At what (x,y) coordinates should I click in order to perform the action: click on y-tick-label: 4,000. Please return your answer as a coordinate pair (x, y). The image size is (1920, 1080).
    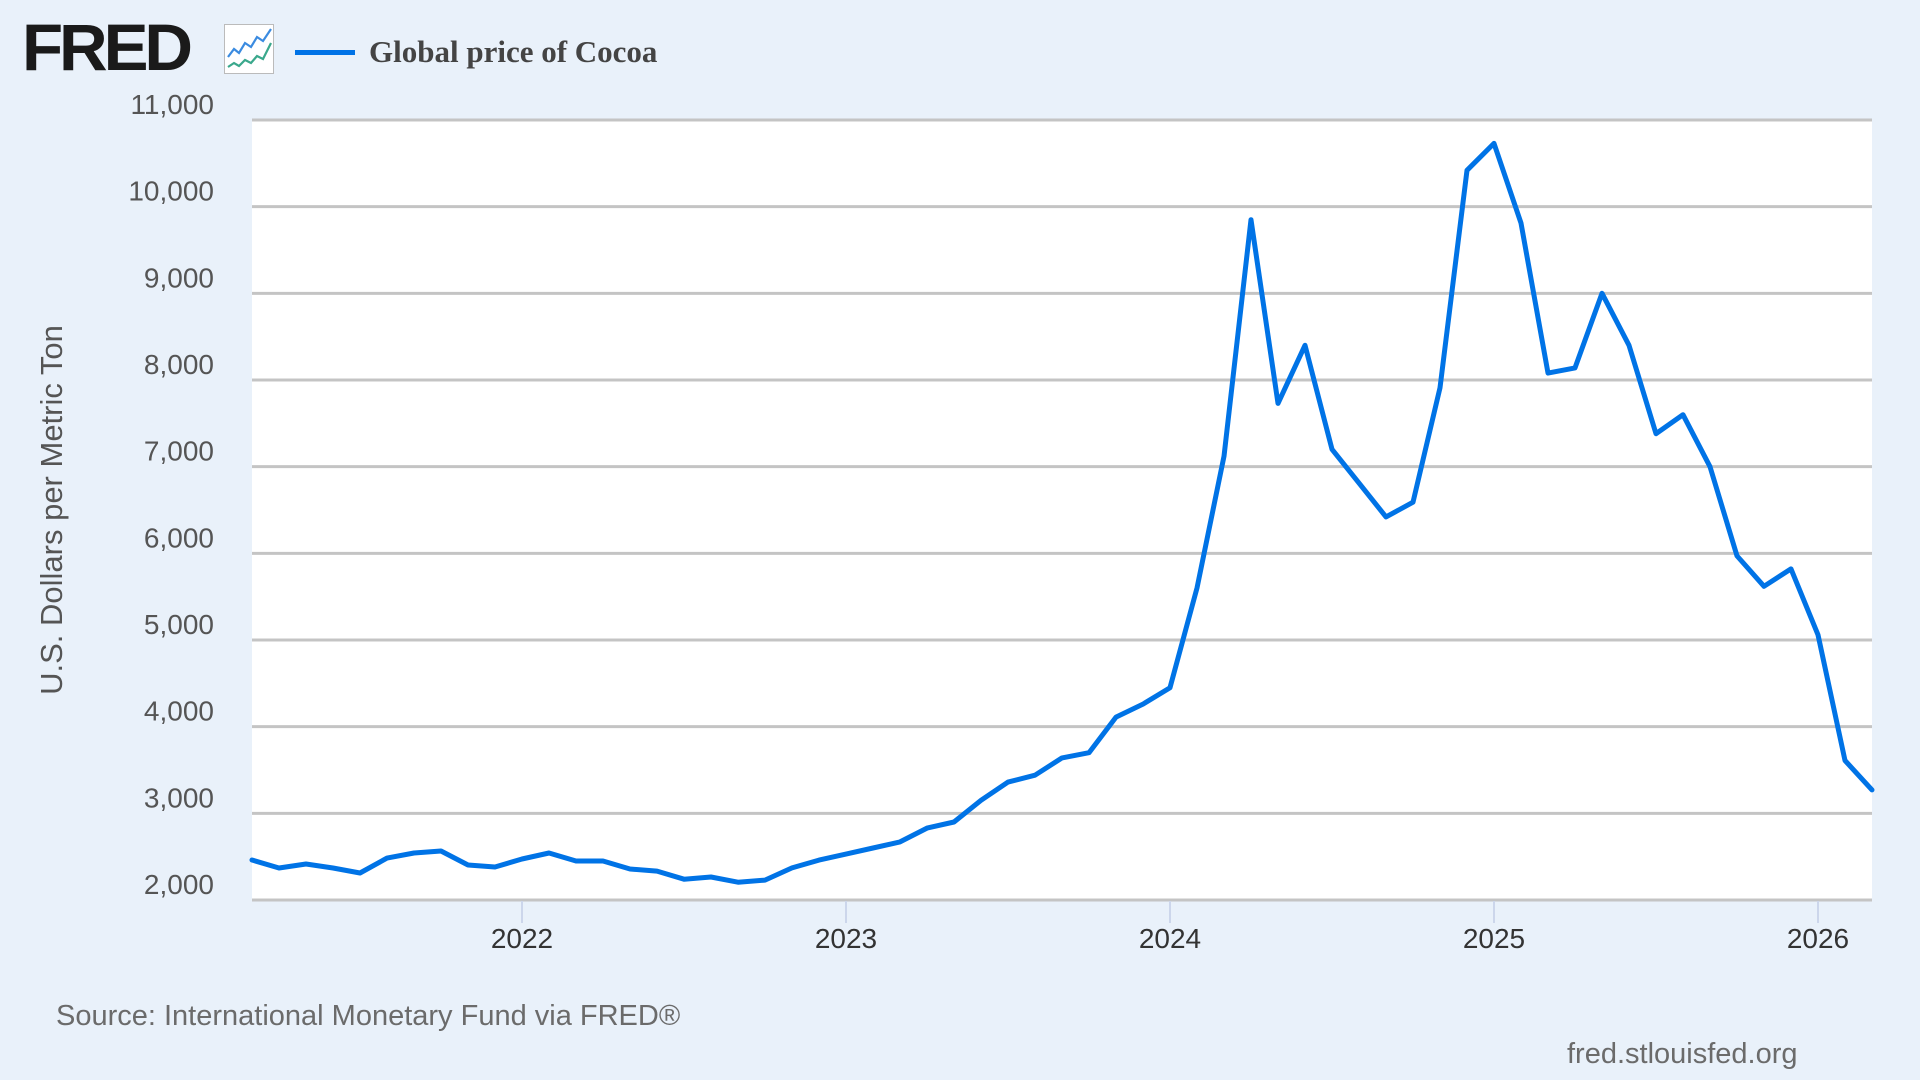
    Looking at the image, I should click on (179, 711).